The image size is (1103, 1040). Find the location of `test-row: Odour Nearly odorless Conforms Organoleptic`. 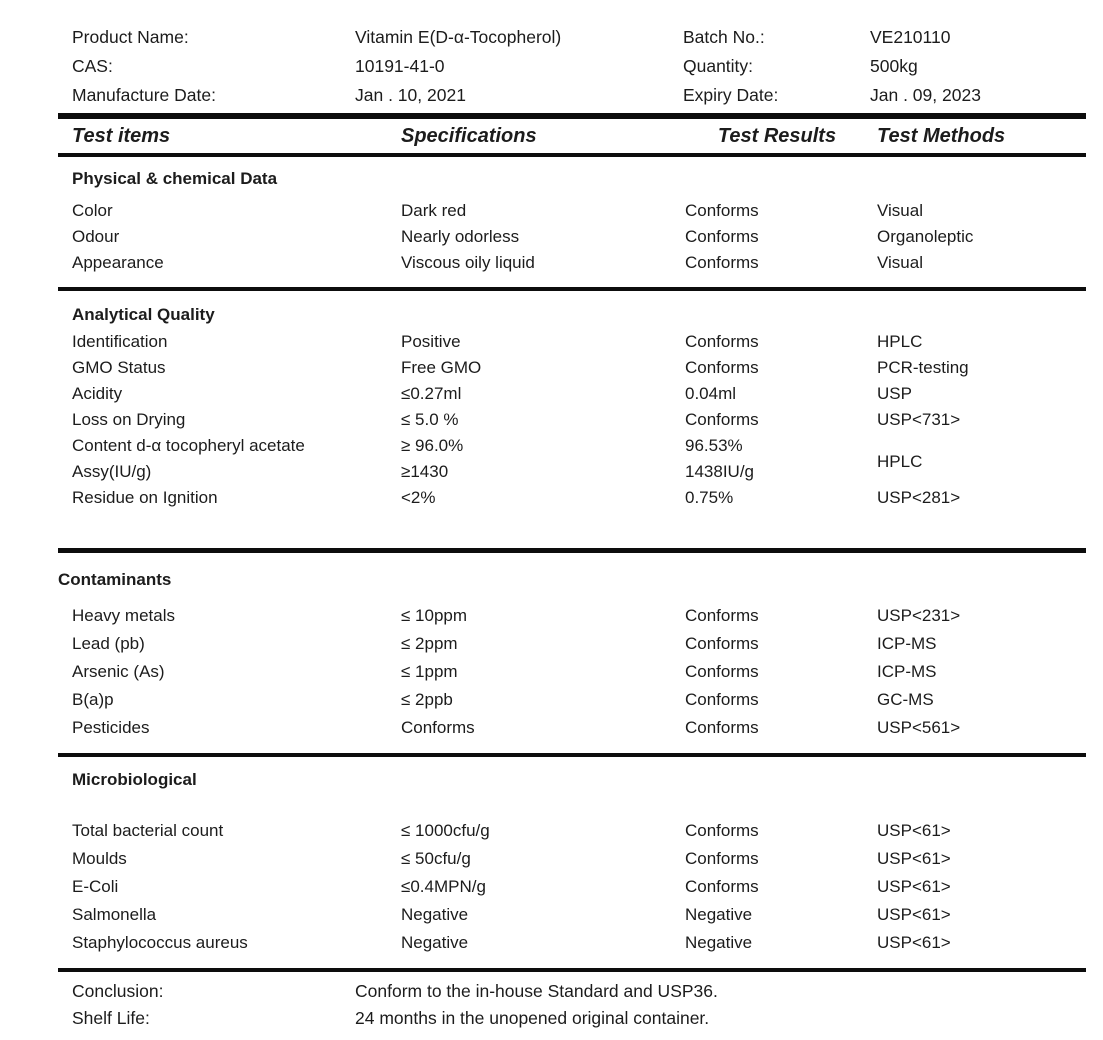

test-row: Odour Nearly odorless Conforms Organoleptic is located at coordinates (572, 240).